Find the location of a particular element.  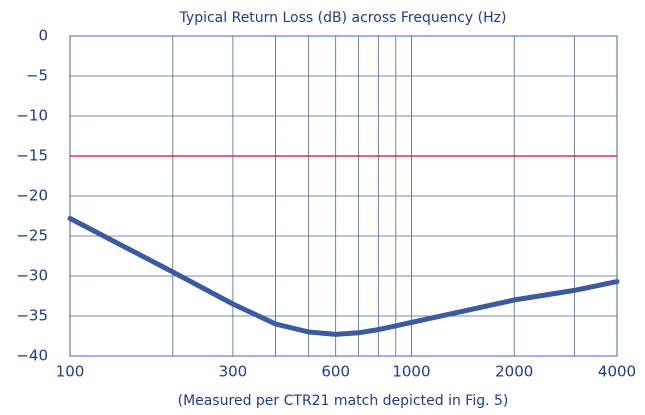

y-tick-label: −40 is located at coordinates (32, 356).